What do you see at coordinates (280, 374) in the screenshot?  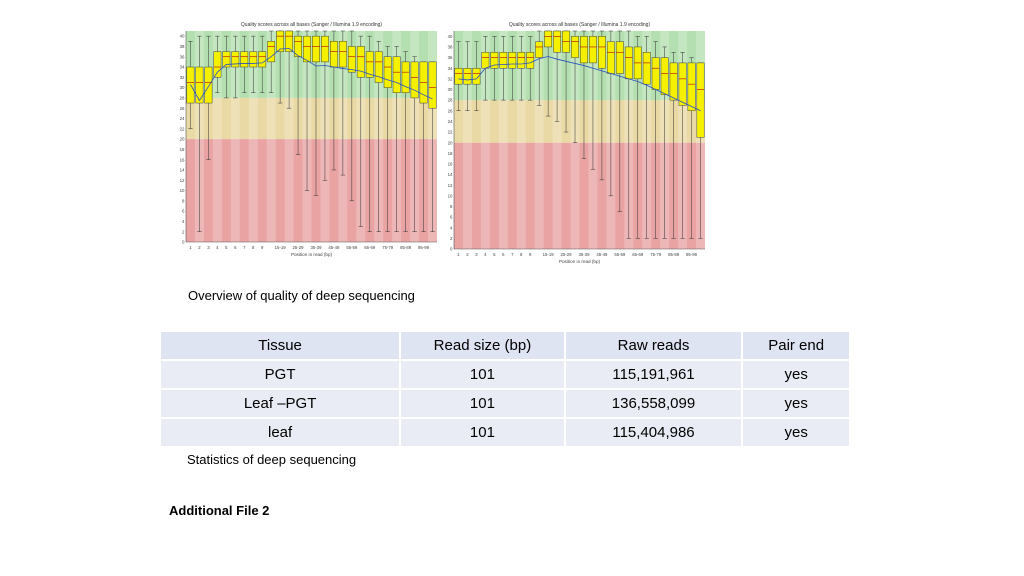 I see `cell-tissue: PGT` at bounding box center [280, 374].